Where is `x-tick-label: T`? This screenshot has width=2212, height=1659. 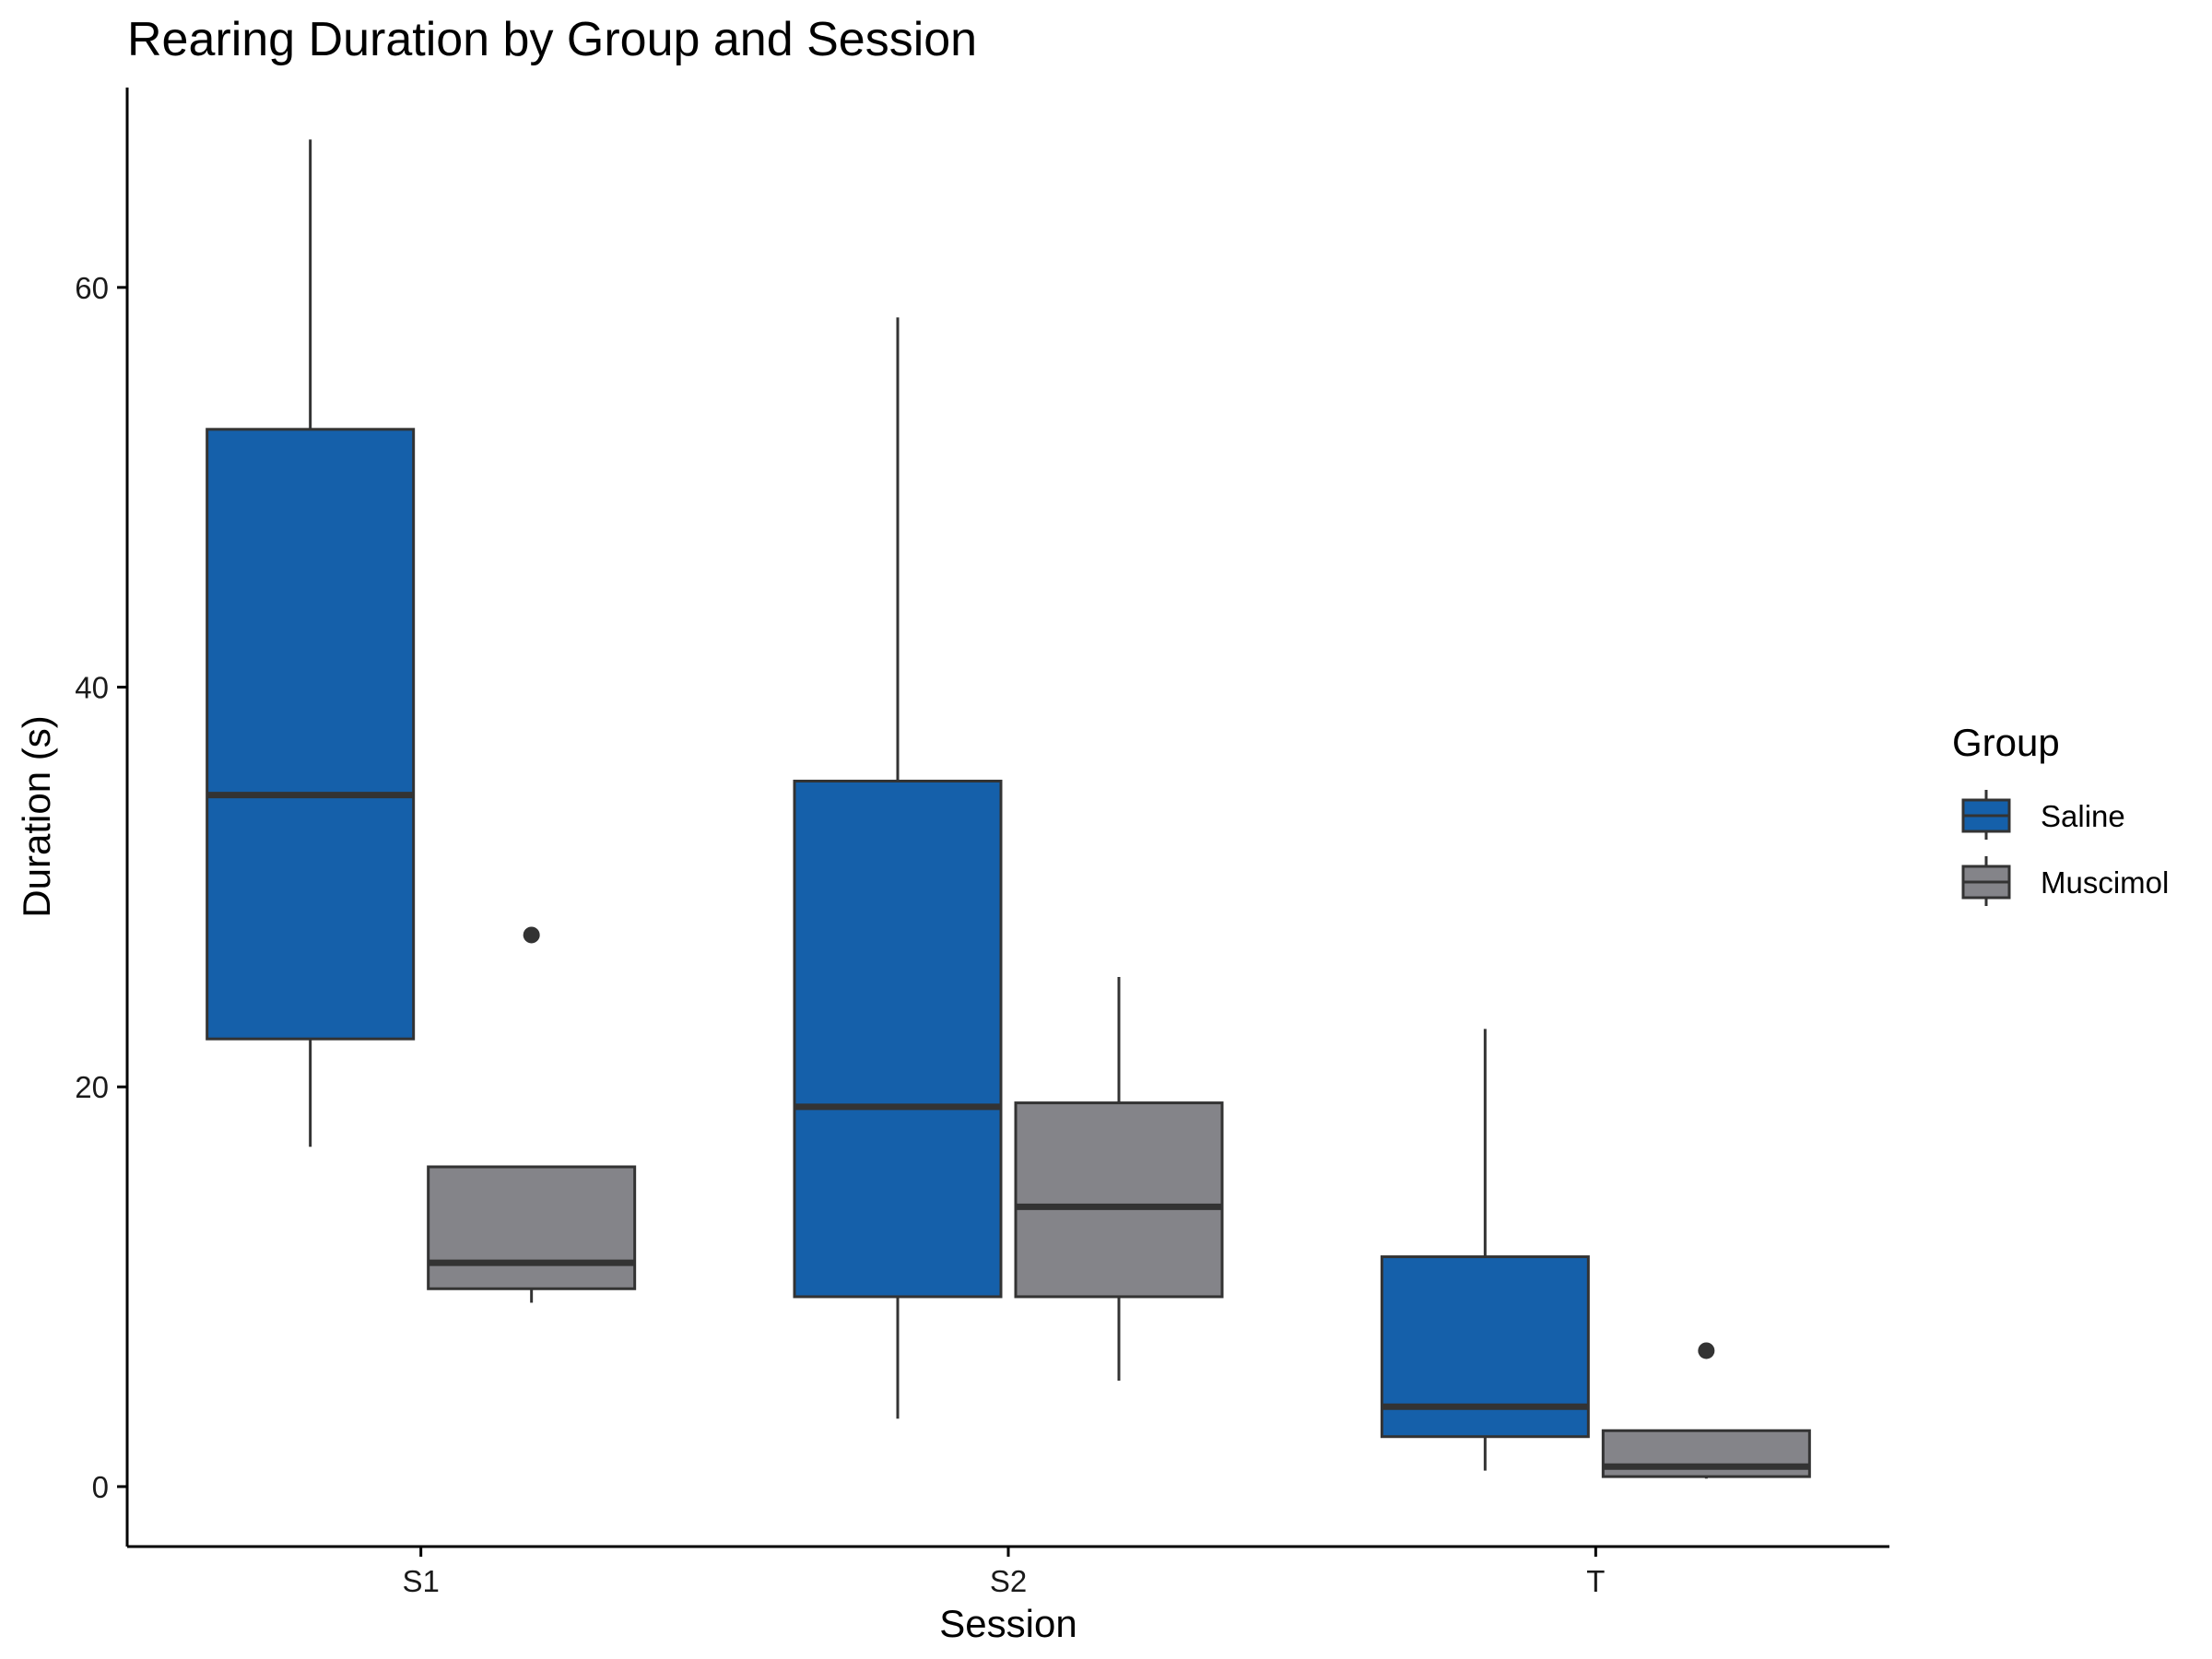 x-tick-label: T is located at coordinates (1595, 1581).